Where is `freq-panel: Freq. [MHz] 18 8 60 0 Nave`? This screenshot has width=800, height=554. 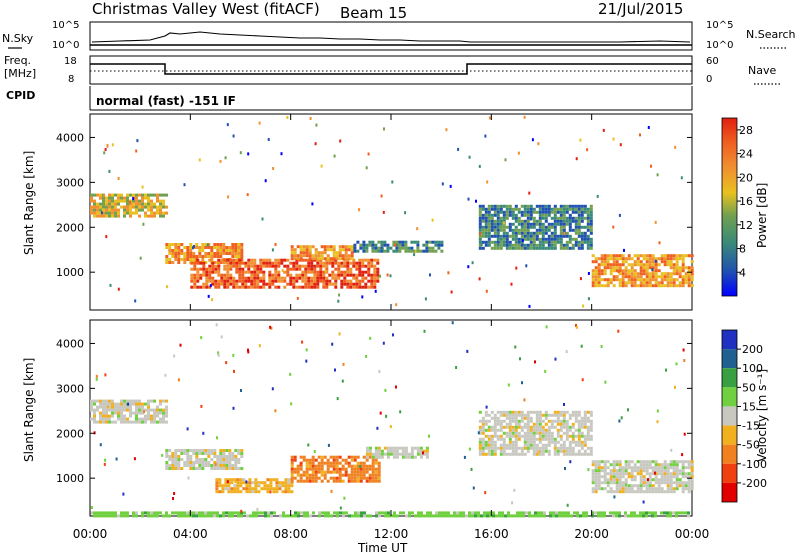
freq-panel: Freq. [MHz] 18 8 60 0 Nave is located at coordinates (392, 69).